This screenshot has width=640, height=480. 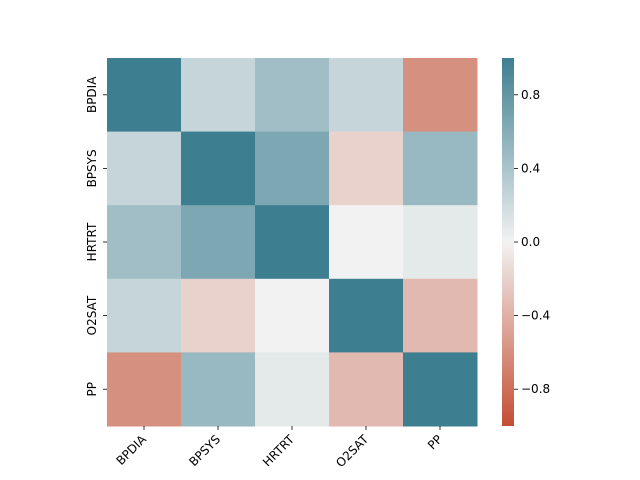 I want to click on colorbar-tick-label: 0.4, so click(x=530, y=168).